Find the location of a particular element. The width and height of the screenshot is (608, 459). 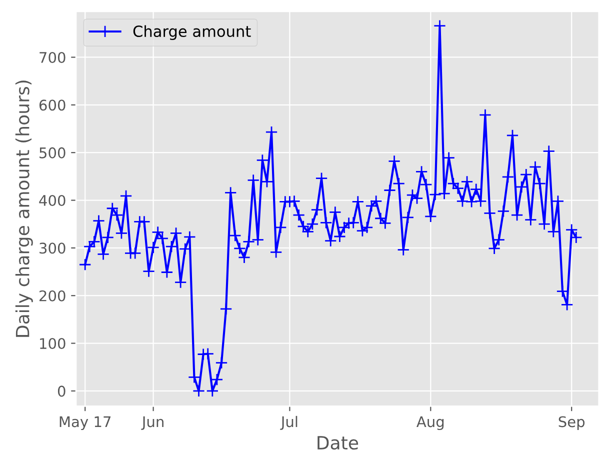

y-tick-label: 100 is located at coordinates (53, 344).